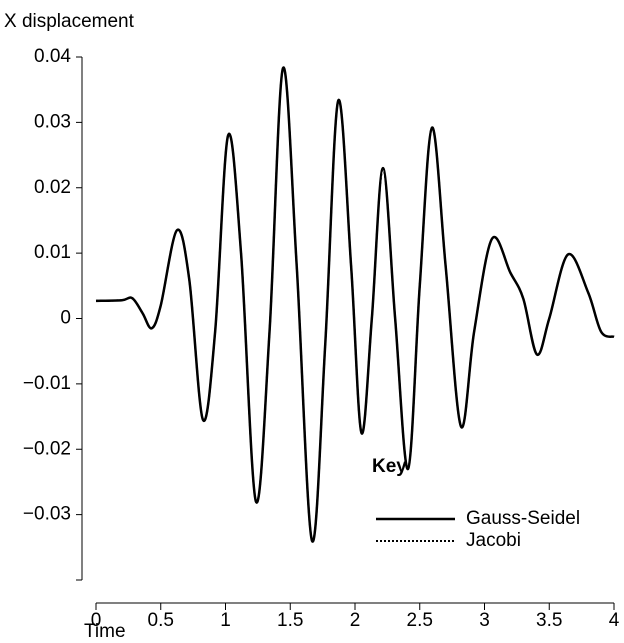 Image resolution: width=624 pixels, height=643 pixels. What do you see at coordinates (47, 514) in the screenshot?
I see `y-tick-label: −0.03` at bounding box center [47, 514].